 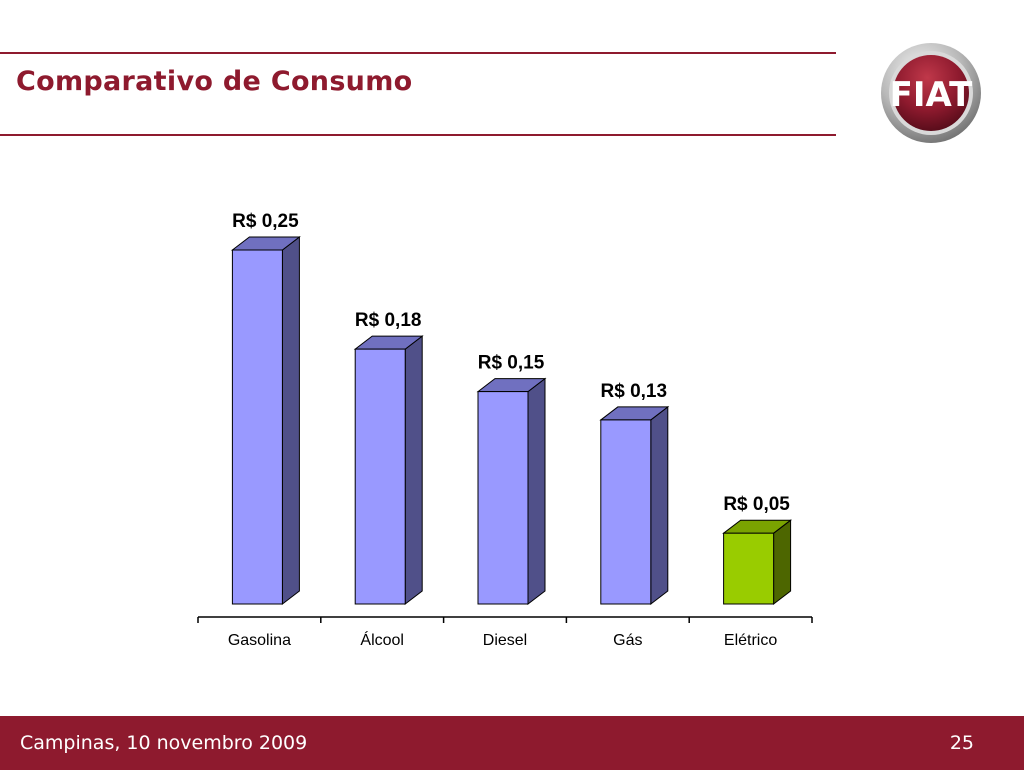 What do you see at coordinates (388, 320) in the screenshot?
I see `data-label: R$ 0,18` at bounding box center [388, 320].